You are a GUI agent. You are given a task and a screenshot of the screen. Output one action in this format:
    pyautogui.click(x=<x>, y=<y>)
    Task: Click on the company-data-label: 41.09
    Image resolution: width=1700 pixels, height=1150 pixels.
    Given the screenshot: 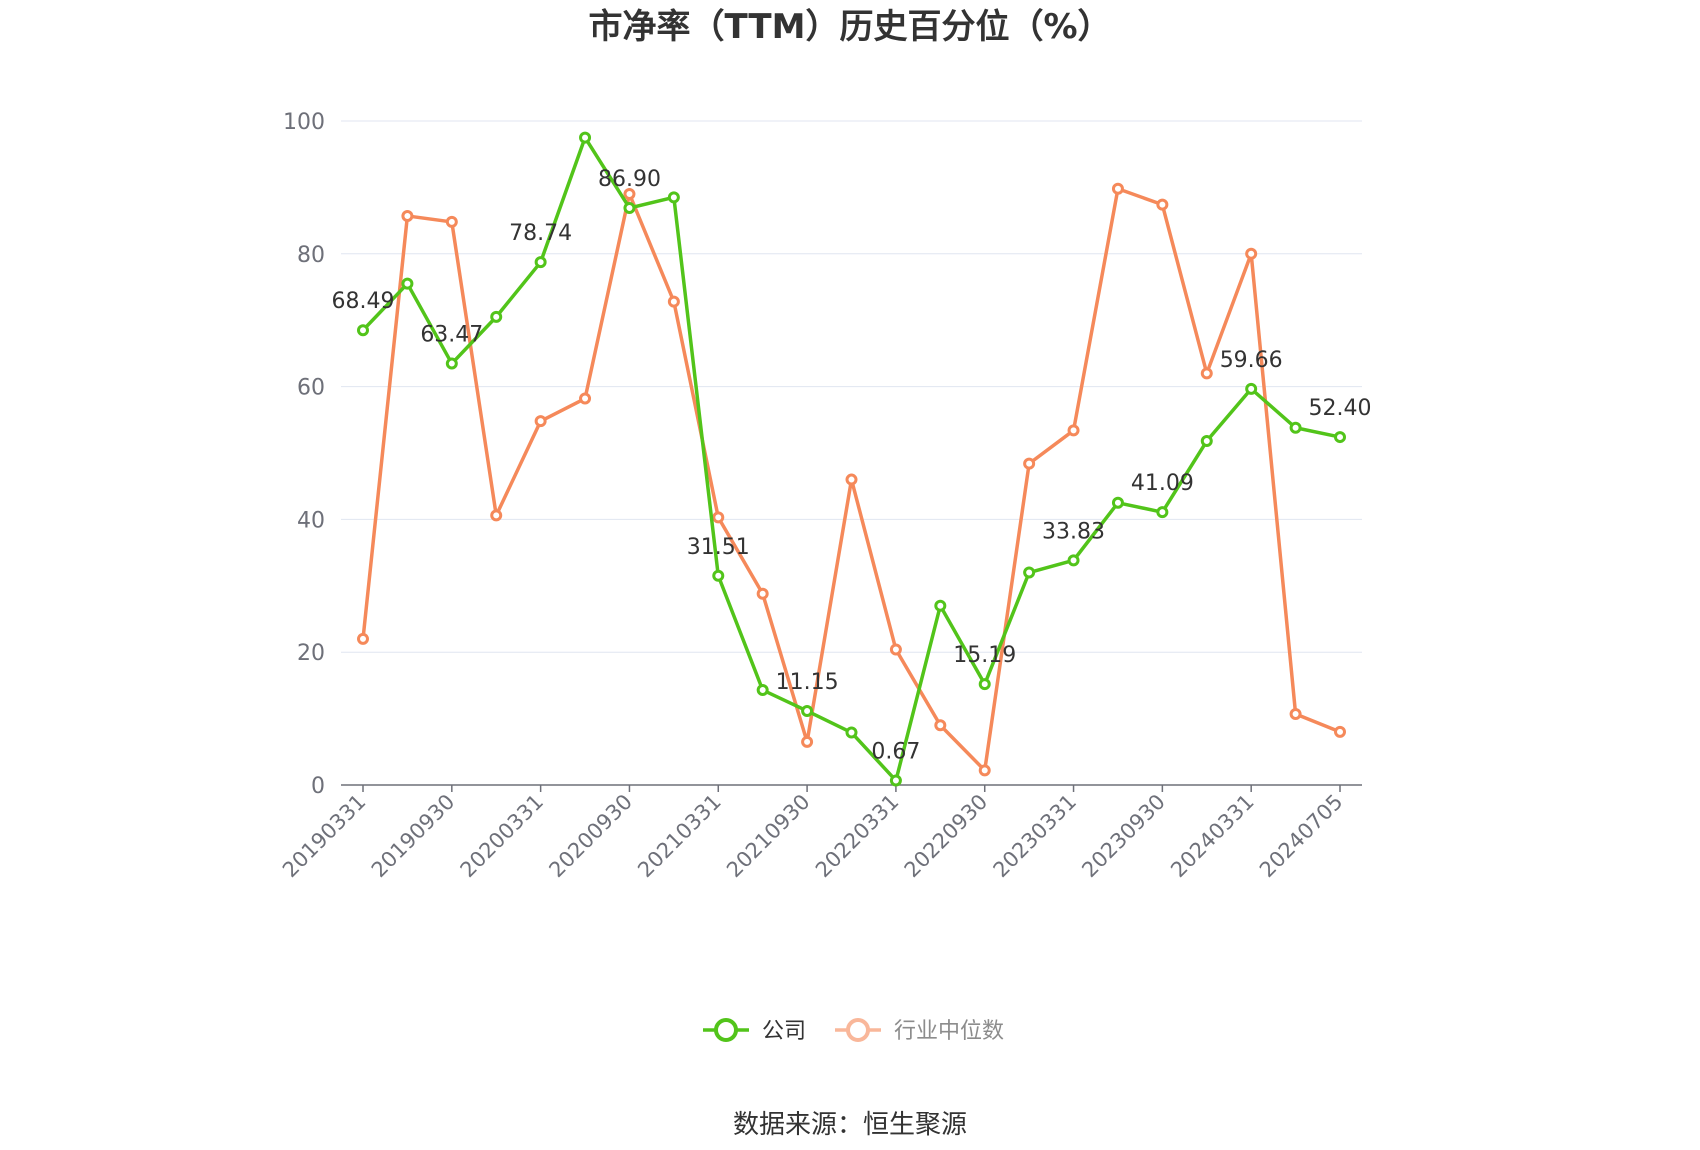 What is the action you would take?
    pyautogui.click(x=1162, y=483)
    